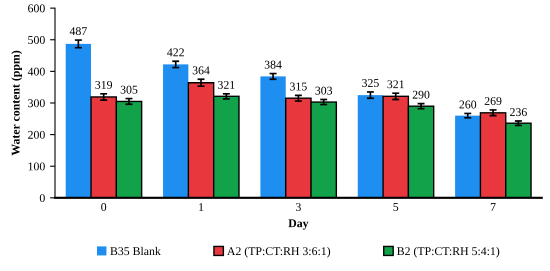  I want to click on data-label: 305, so click(129, 90).